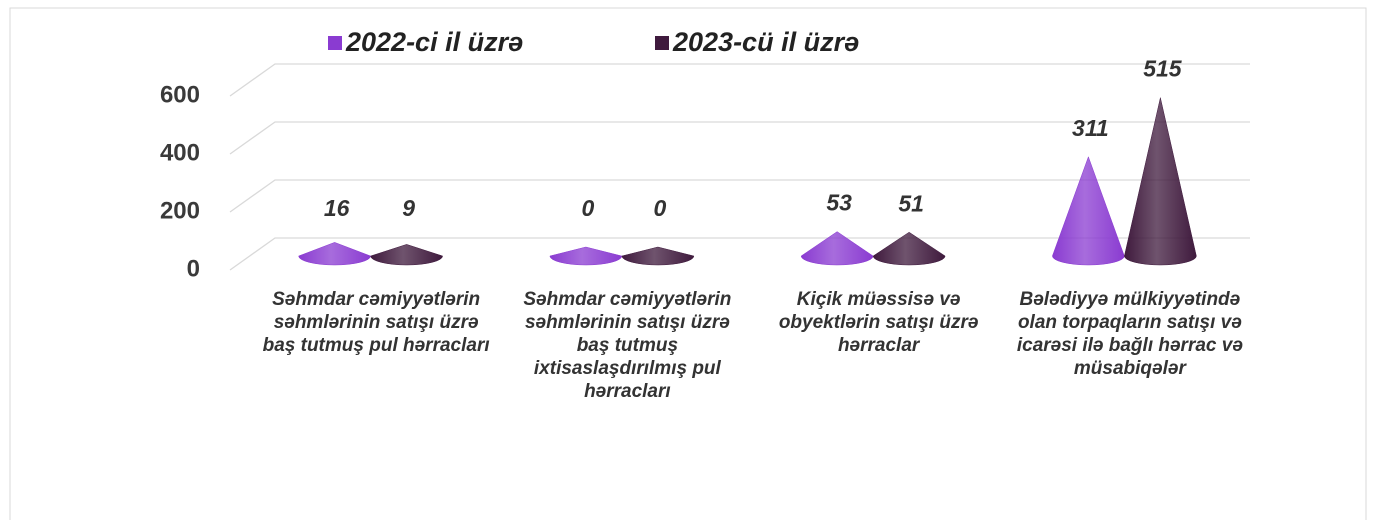 The image size is (1377, 520). What do you see at coordinates (180, 210) in the screenshot?
I see `y-tick-label: 200` at bounding box center [180, 210].